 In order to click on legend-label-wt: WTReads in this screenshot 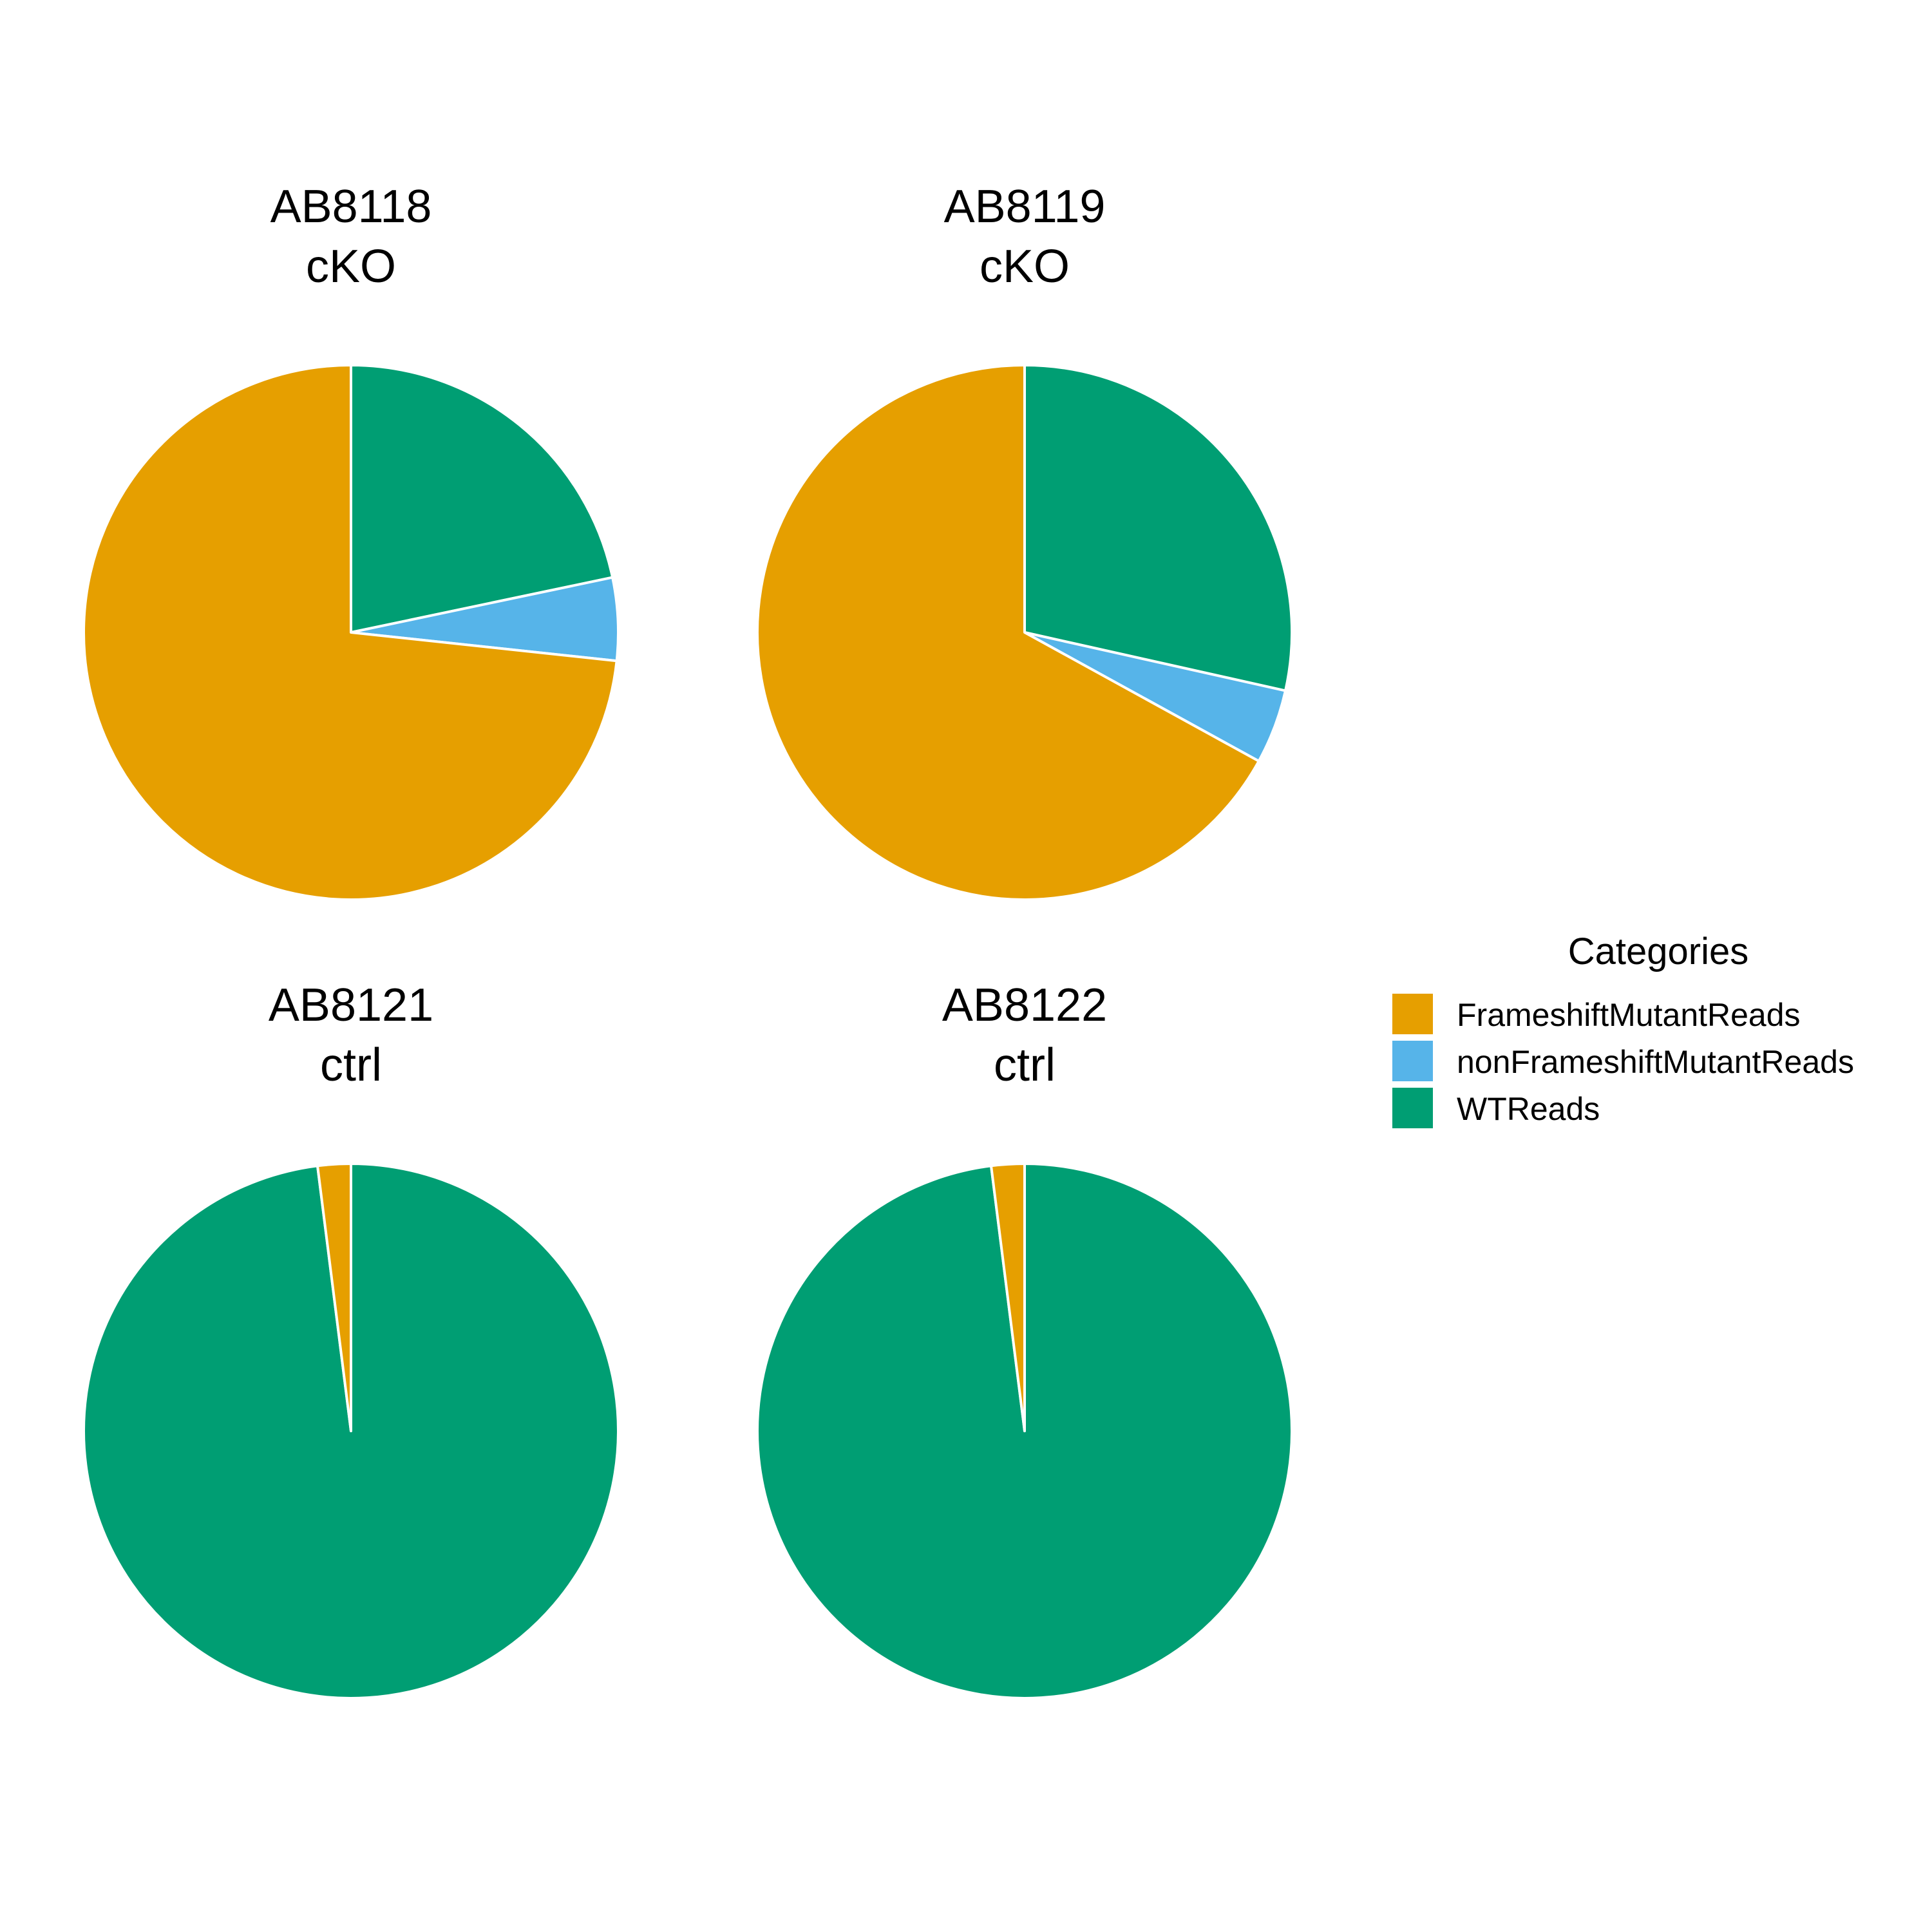, I will do `click(1529, 1109)`.